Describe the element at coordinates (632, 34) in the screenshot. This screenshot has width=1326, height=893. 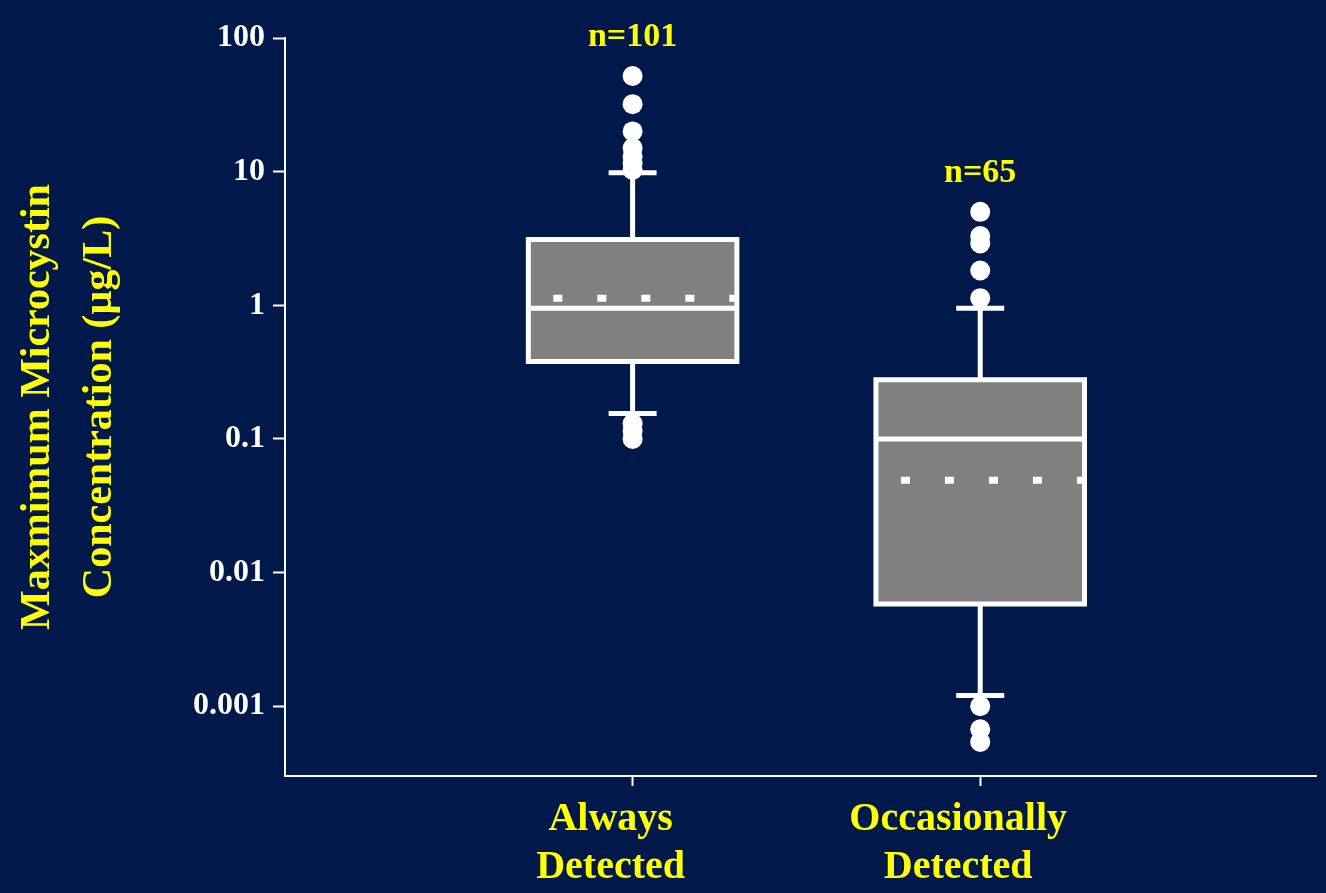
I see `annotation: n=101` at that location.